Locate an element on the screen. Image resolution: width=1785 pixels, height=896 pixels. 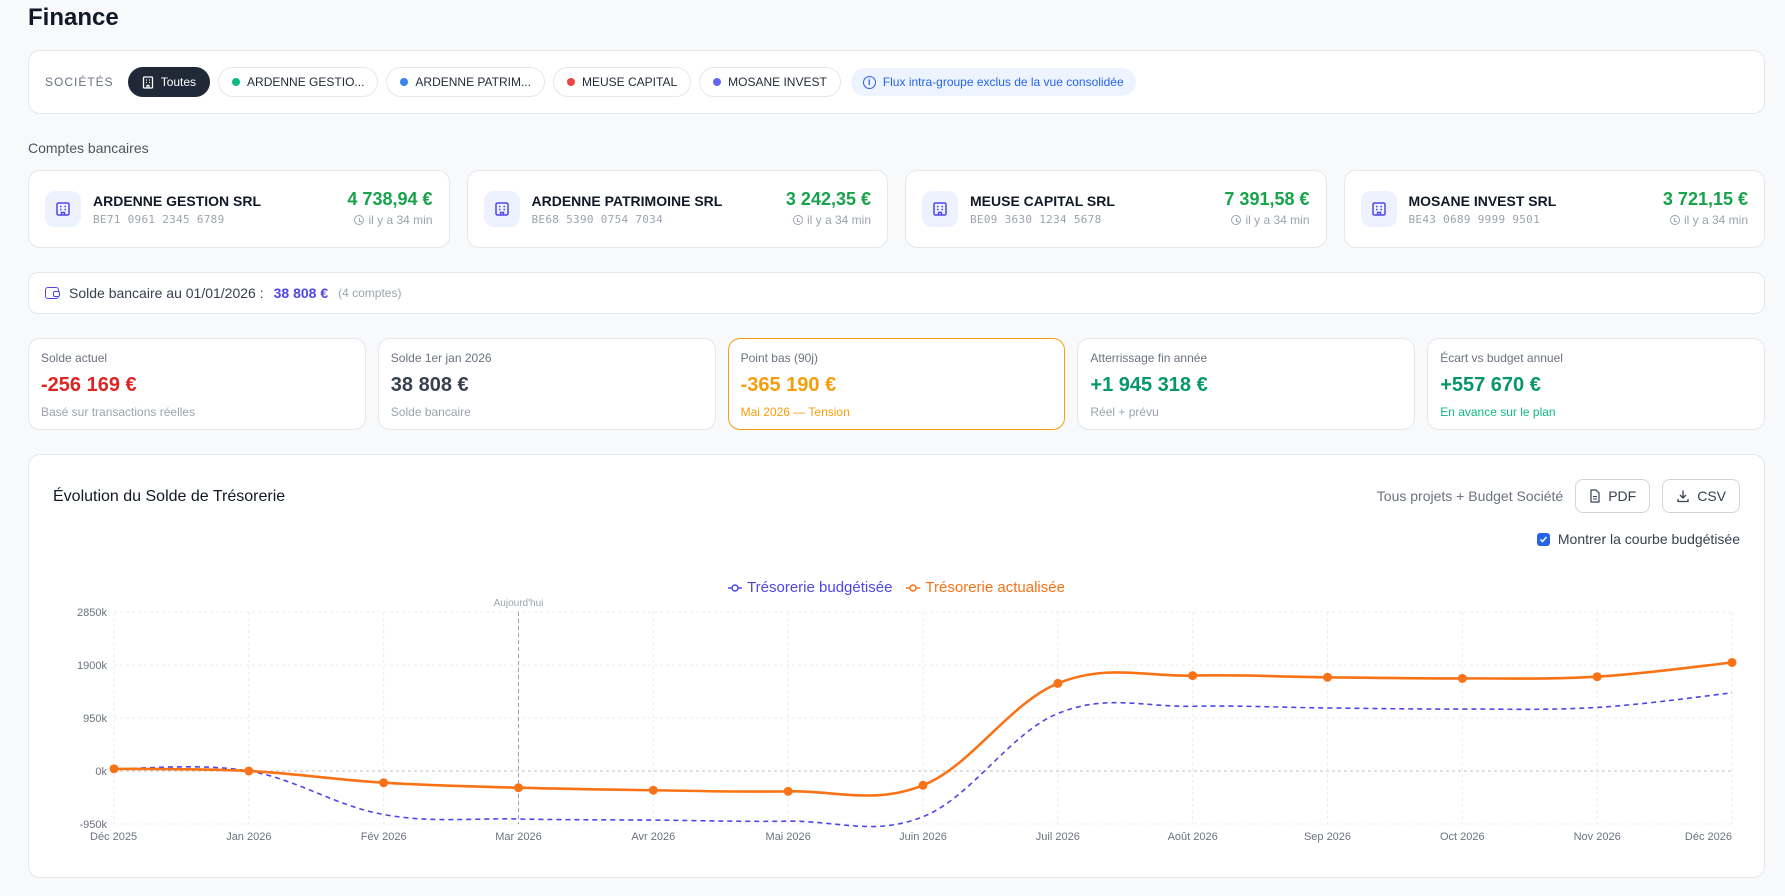
kpi-label: Point bas (90j) is located at coordinates (779, 358).